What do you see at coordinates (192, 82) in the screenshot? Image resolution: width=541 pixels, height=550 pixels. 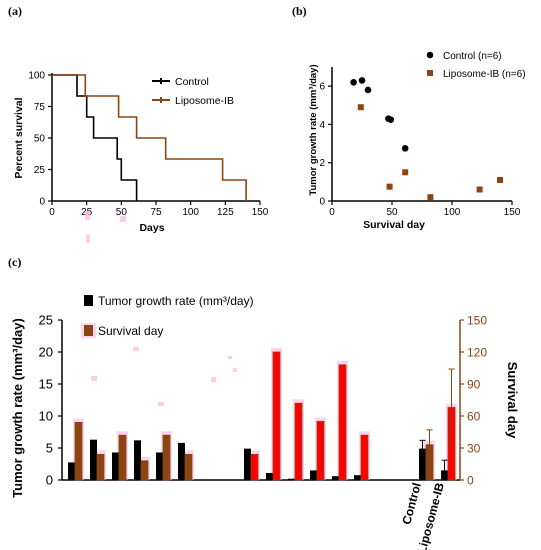 I see `legend-label: Control` at bounding box center [192, 82].